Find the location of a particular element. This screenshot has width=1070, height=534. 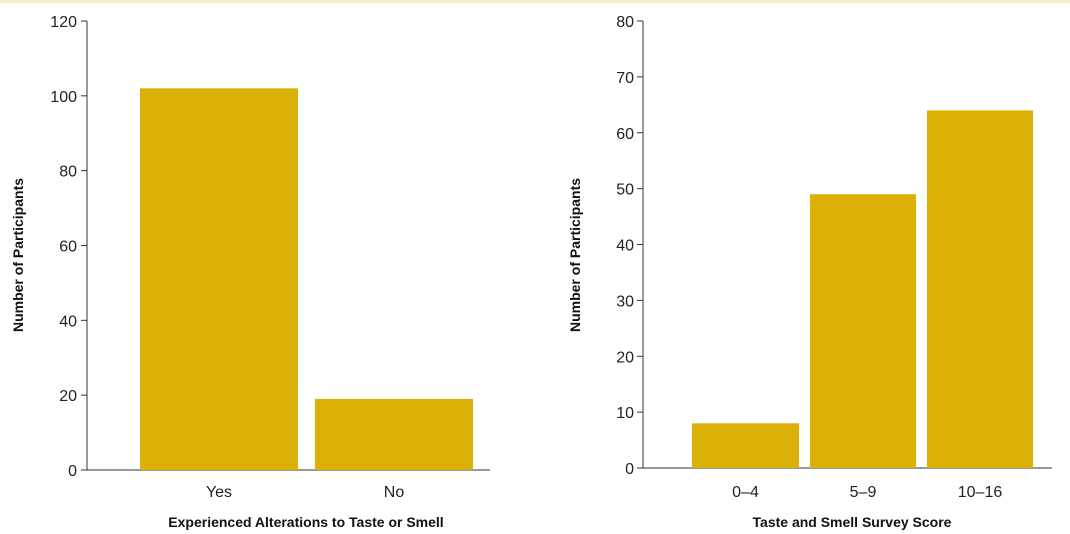

x-tick-labels: 0–4 5–9 10–16 is located at coordinates (867, 492).